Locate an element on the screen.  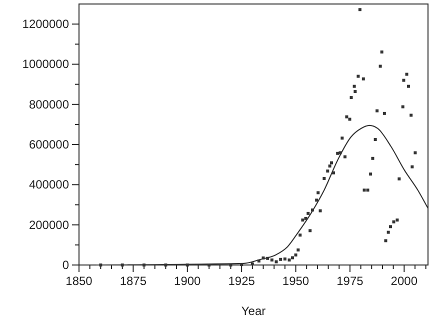
y-tick-label: 1200000 is located at coordinates (46, 24).